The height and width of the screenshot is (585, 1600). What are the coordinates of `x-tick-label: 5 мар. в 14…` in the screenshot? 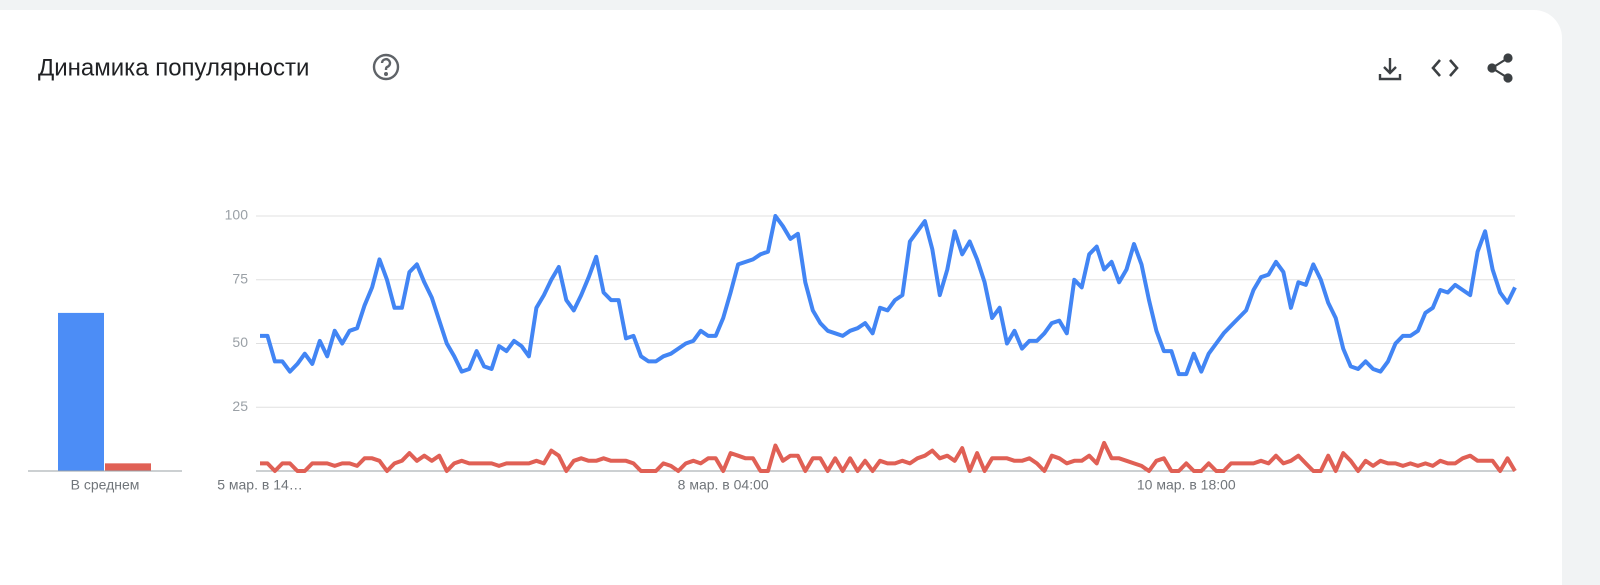 It's located at (260, 485).